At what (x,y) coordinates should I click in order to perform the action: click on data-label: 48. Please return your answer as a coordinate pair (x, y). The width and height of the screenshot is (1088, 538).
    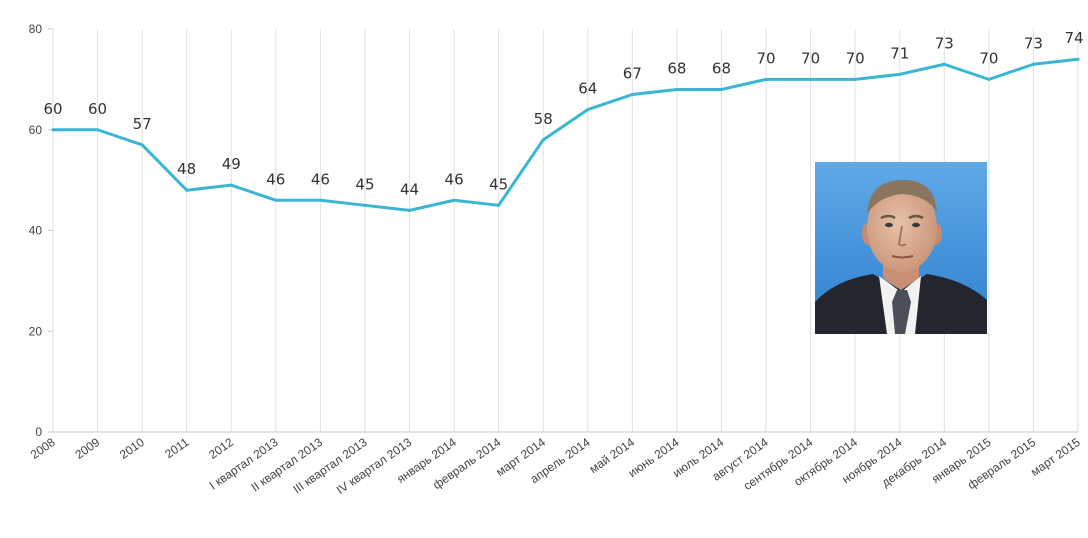
    Looking at the image, I should click on (186, 169).